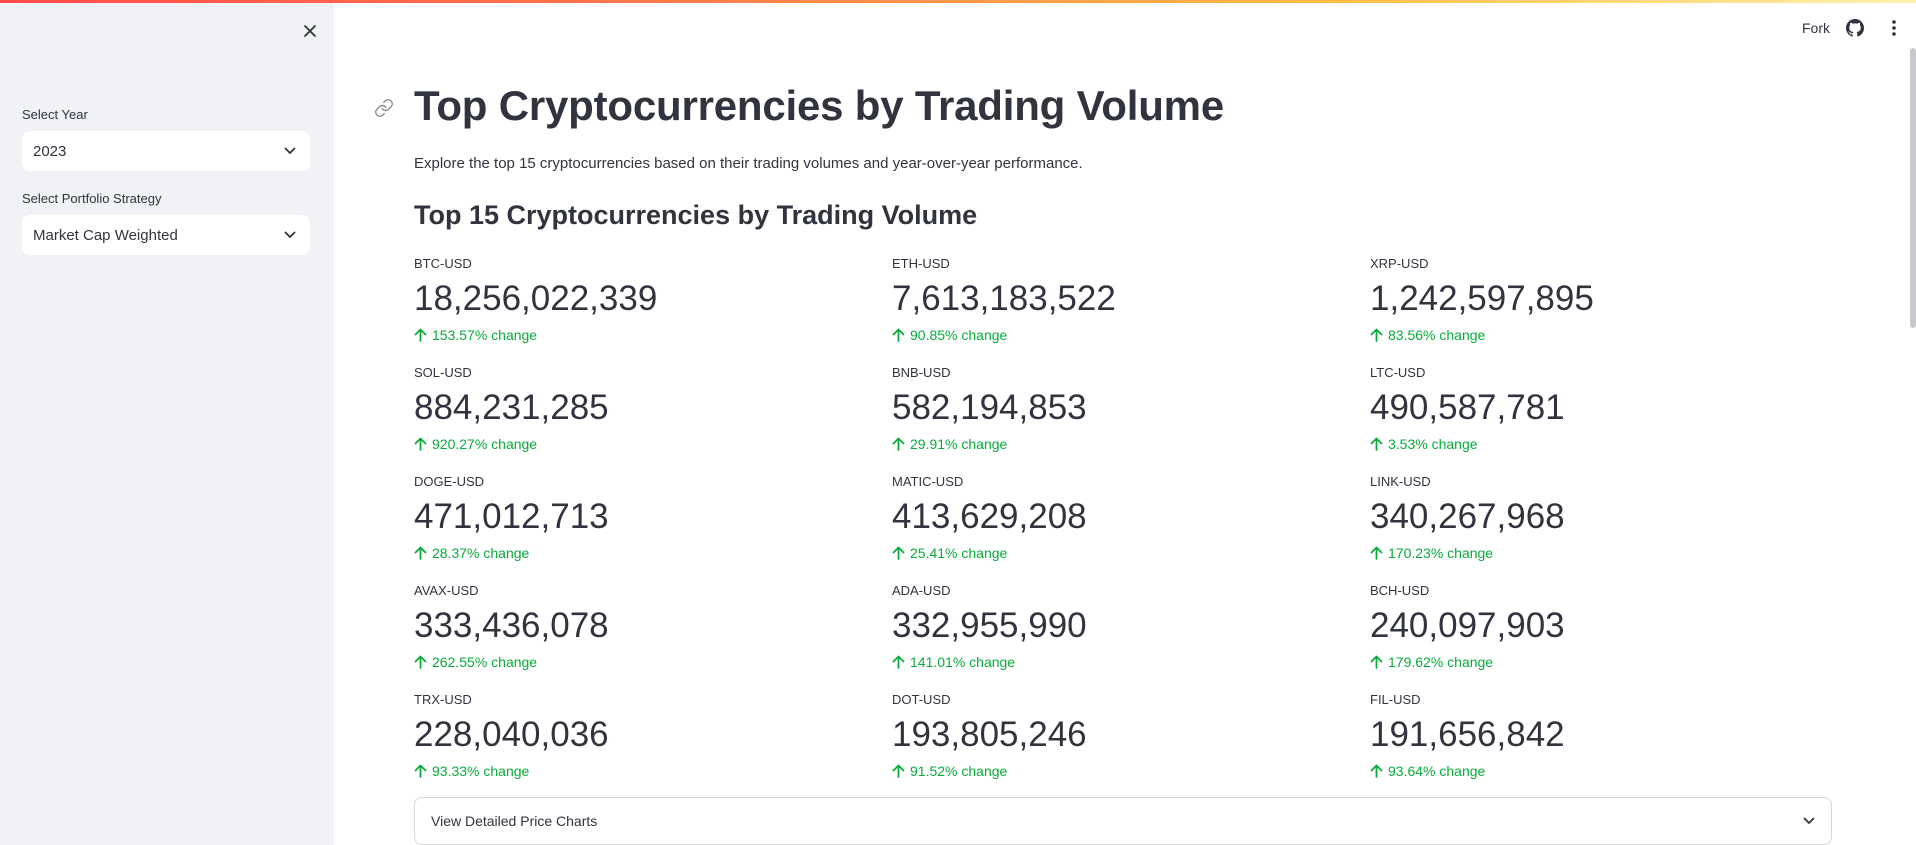 The height and width of the screenshot is (845, 1916). I want to click on metric-label: LINK-USD, so click(1400, 481).